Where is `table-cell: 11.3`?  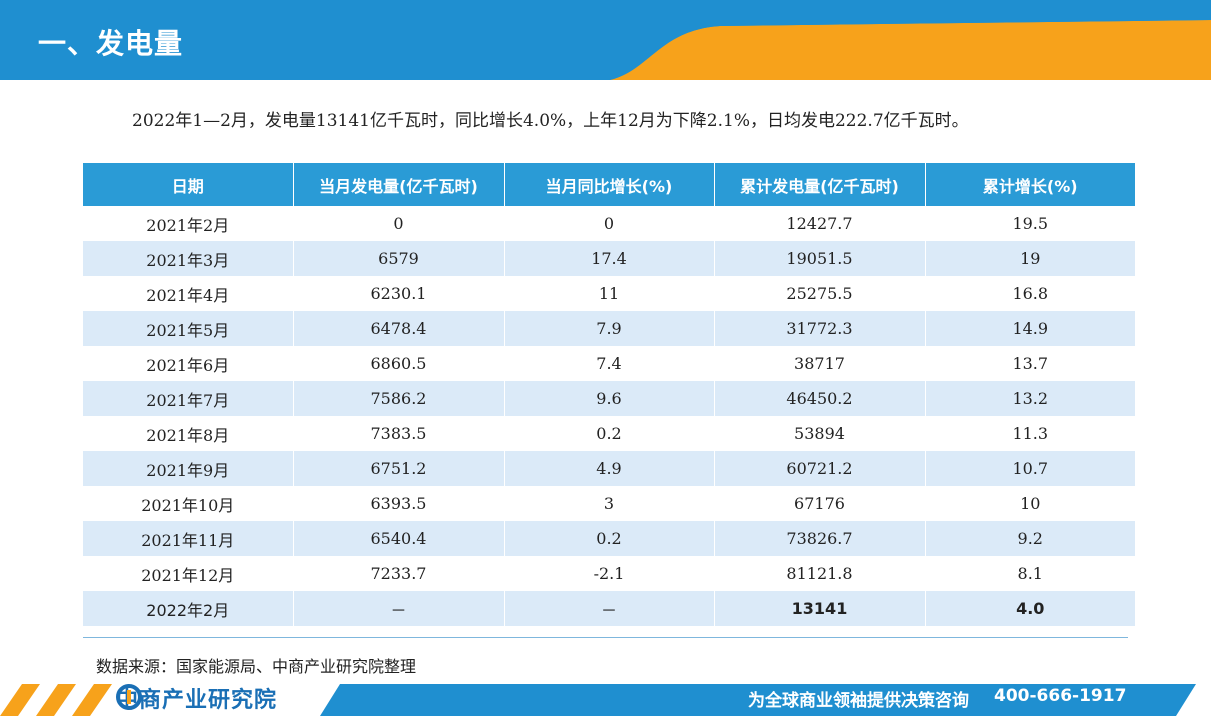
table-cell: 11.3 is located at coordinates (1030, 433).